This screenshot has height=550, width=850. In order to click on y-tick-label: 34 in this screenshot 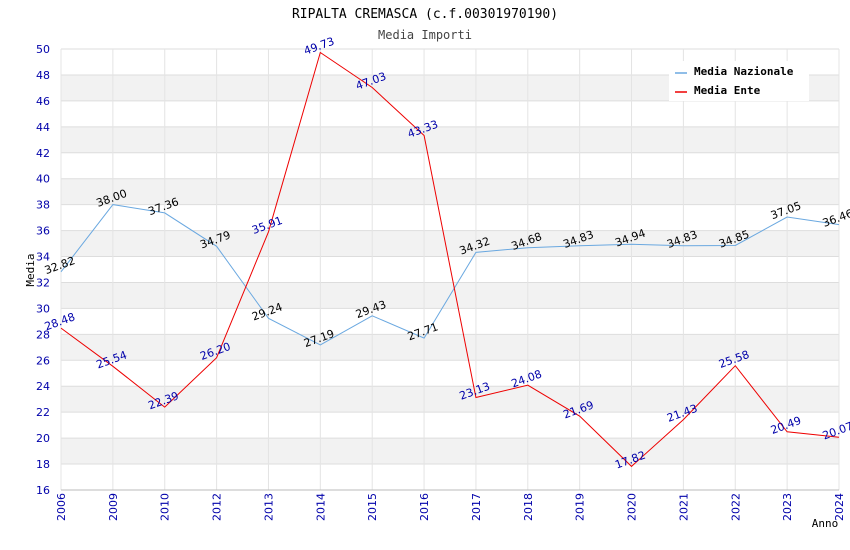, I will do `click(43, 257)`.